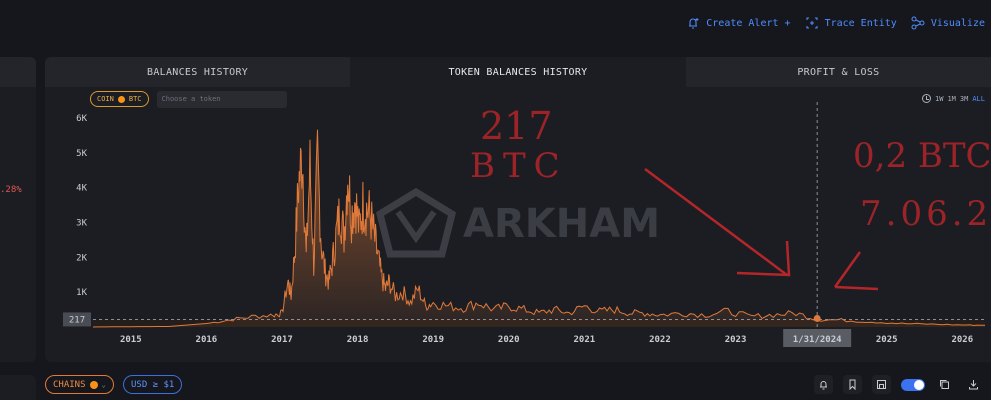 The width and height of the screenshot is (991, 400). What do you see at coordinates (135, 99) in the screenshot?
I see `coin-value: BTC` at bounding box center [135, 99].